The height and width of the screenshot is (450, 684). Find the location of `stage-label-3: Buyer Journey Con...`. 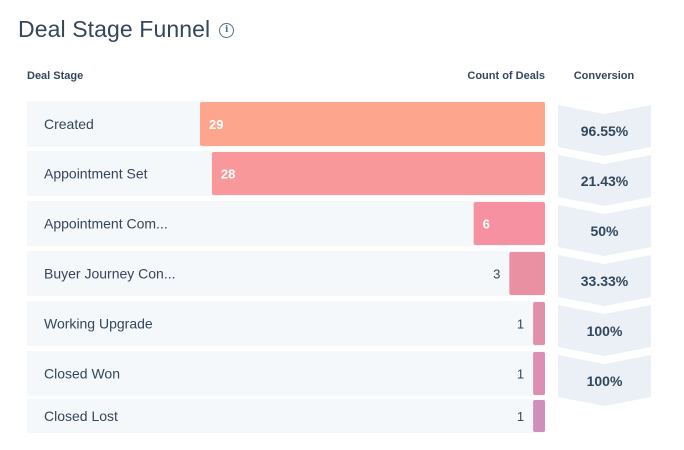

stage-label-3: Buyer Journey Con... is located at coordinates (110, 274).